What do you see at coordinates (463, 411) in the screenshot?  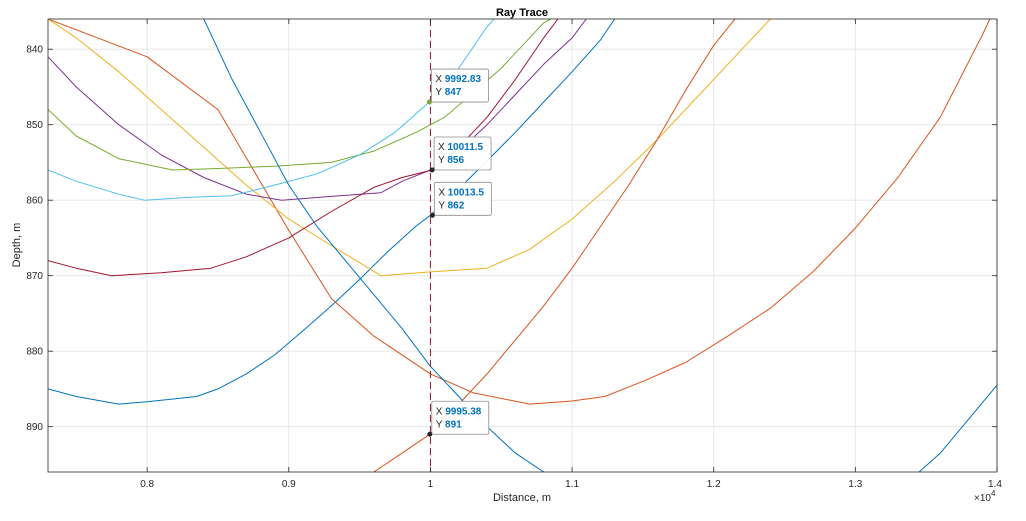 I see `datatip-x-value: 9995.38` at bounding box center [463, 411].